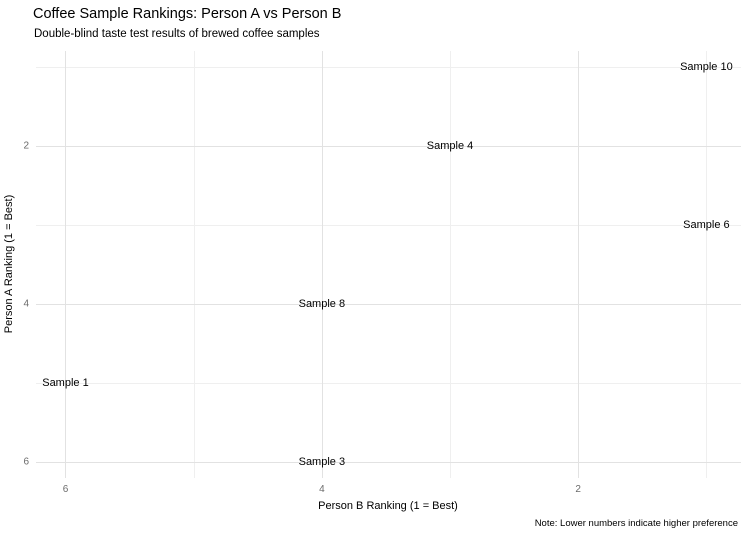 The height and width of the screenshot is (539, 745). I want to click on y-tick-label: 2, so click(26, 146).